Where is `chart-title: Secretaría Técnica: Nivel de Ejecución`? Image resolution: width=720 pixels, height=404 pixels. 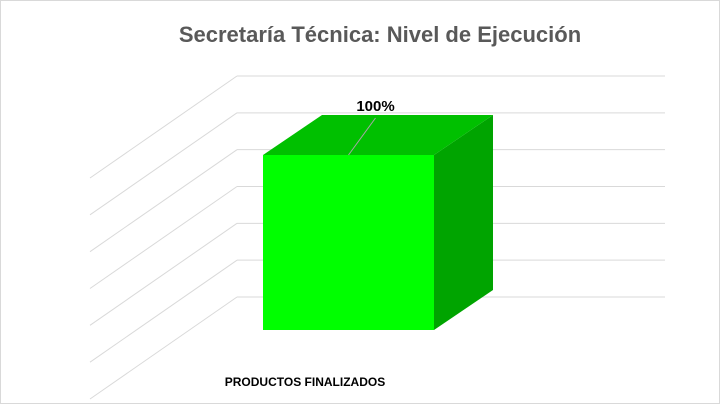 chart-title: Secretaría Técnica: Nivel de Ejecución is located at coordinates (380, 34).